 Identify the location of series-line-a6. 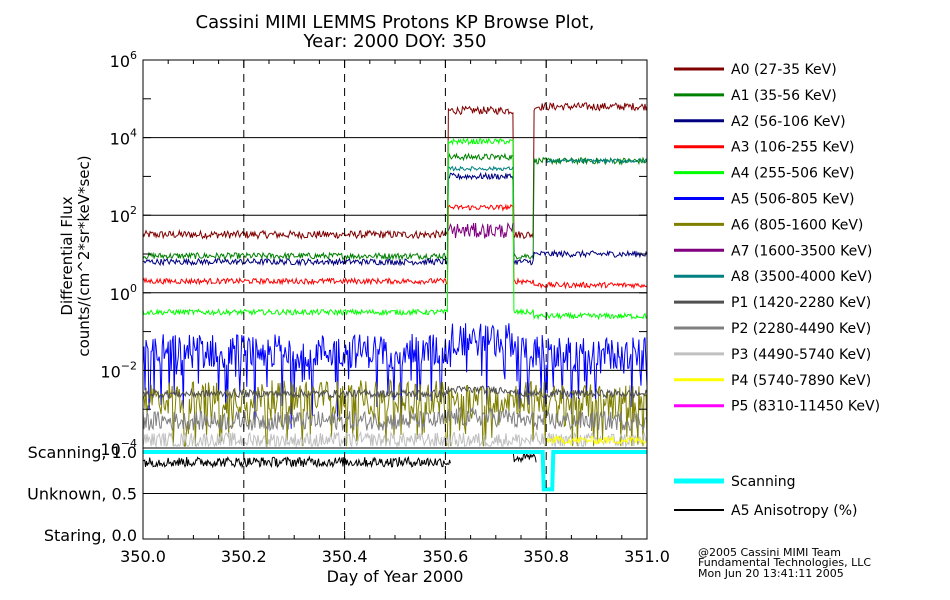
(395, 412).